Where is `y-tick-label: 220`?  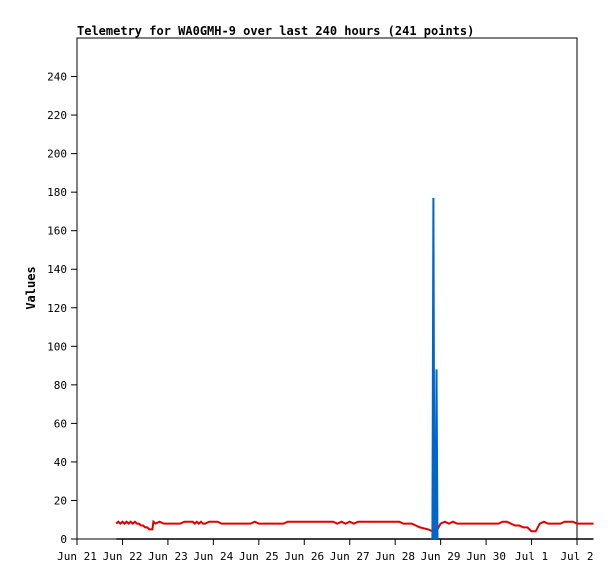
y-tick-label: 220 is located at coordinates (57, 115).